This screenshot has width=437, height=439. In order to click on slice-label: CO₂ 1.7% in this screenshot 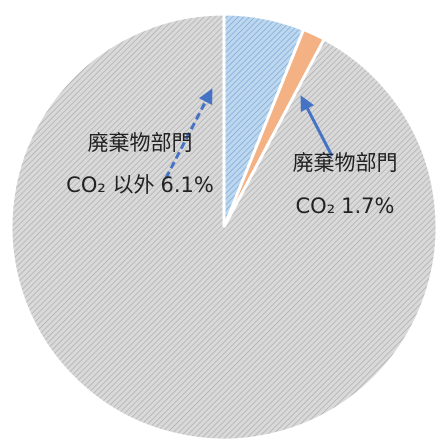, I will do `click(345, 206)`.